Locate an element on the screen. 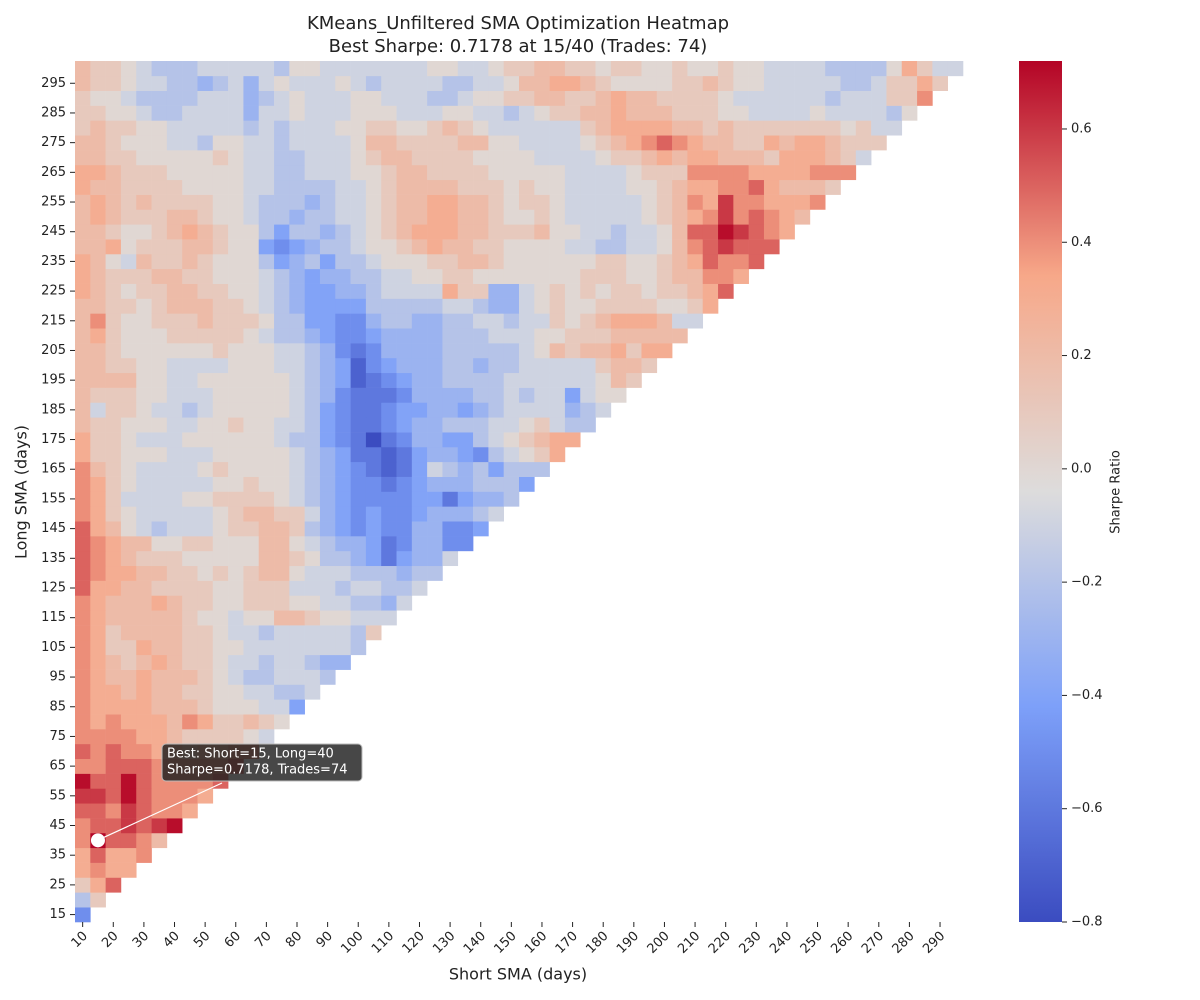 The width and height of the screenshot is (1200, 1000). x-tick-label: 150 is located at coordinates (505, 943).